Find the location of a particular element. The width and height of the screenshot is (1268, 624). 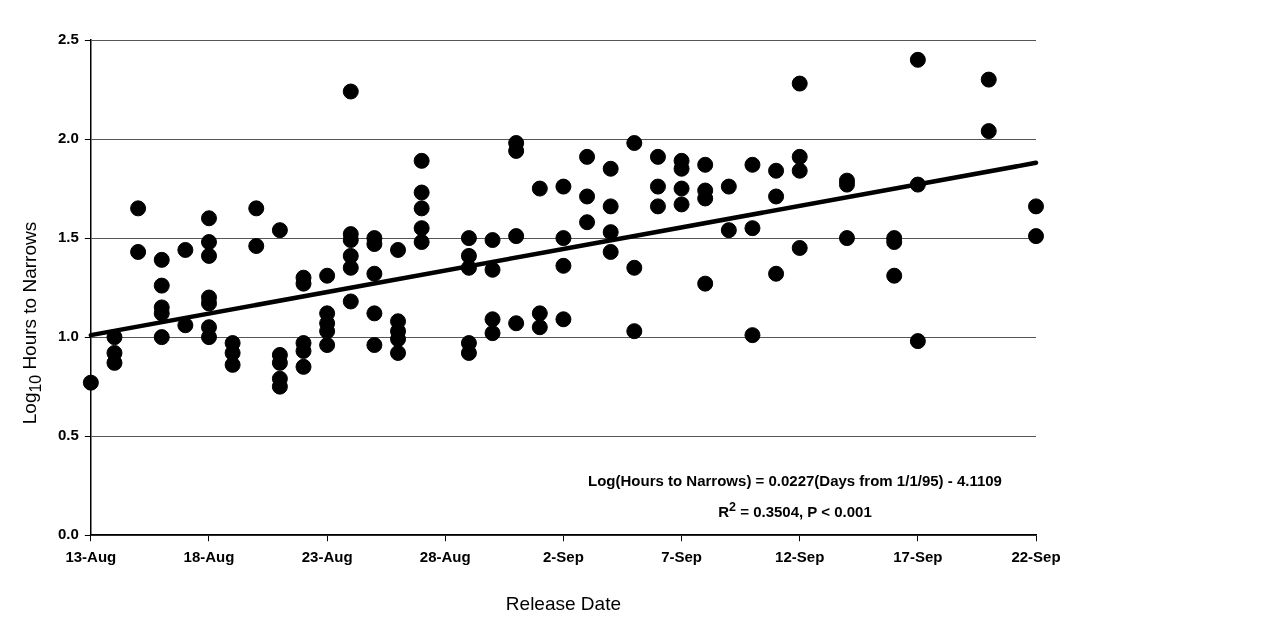

x-tick-label: 18-Aug is located at coordinates (209, 557).